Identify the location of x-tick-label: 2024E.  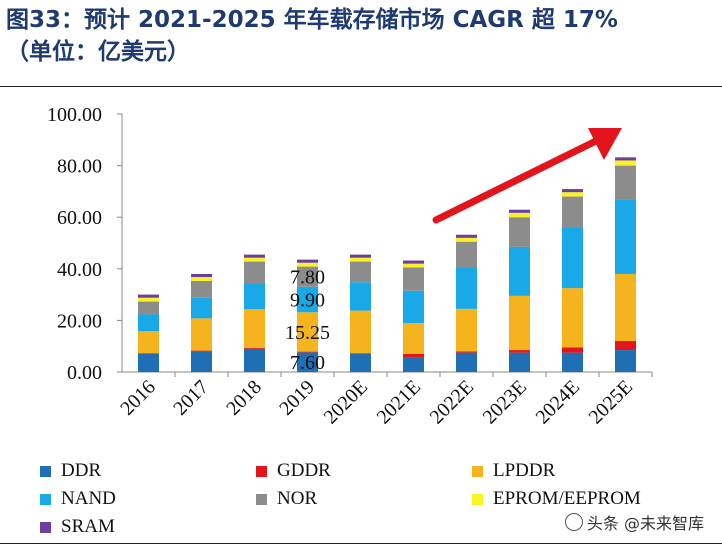
(558, 402).